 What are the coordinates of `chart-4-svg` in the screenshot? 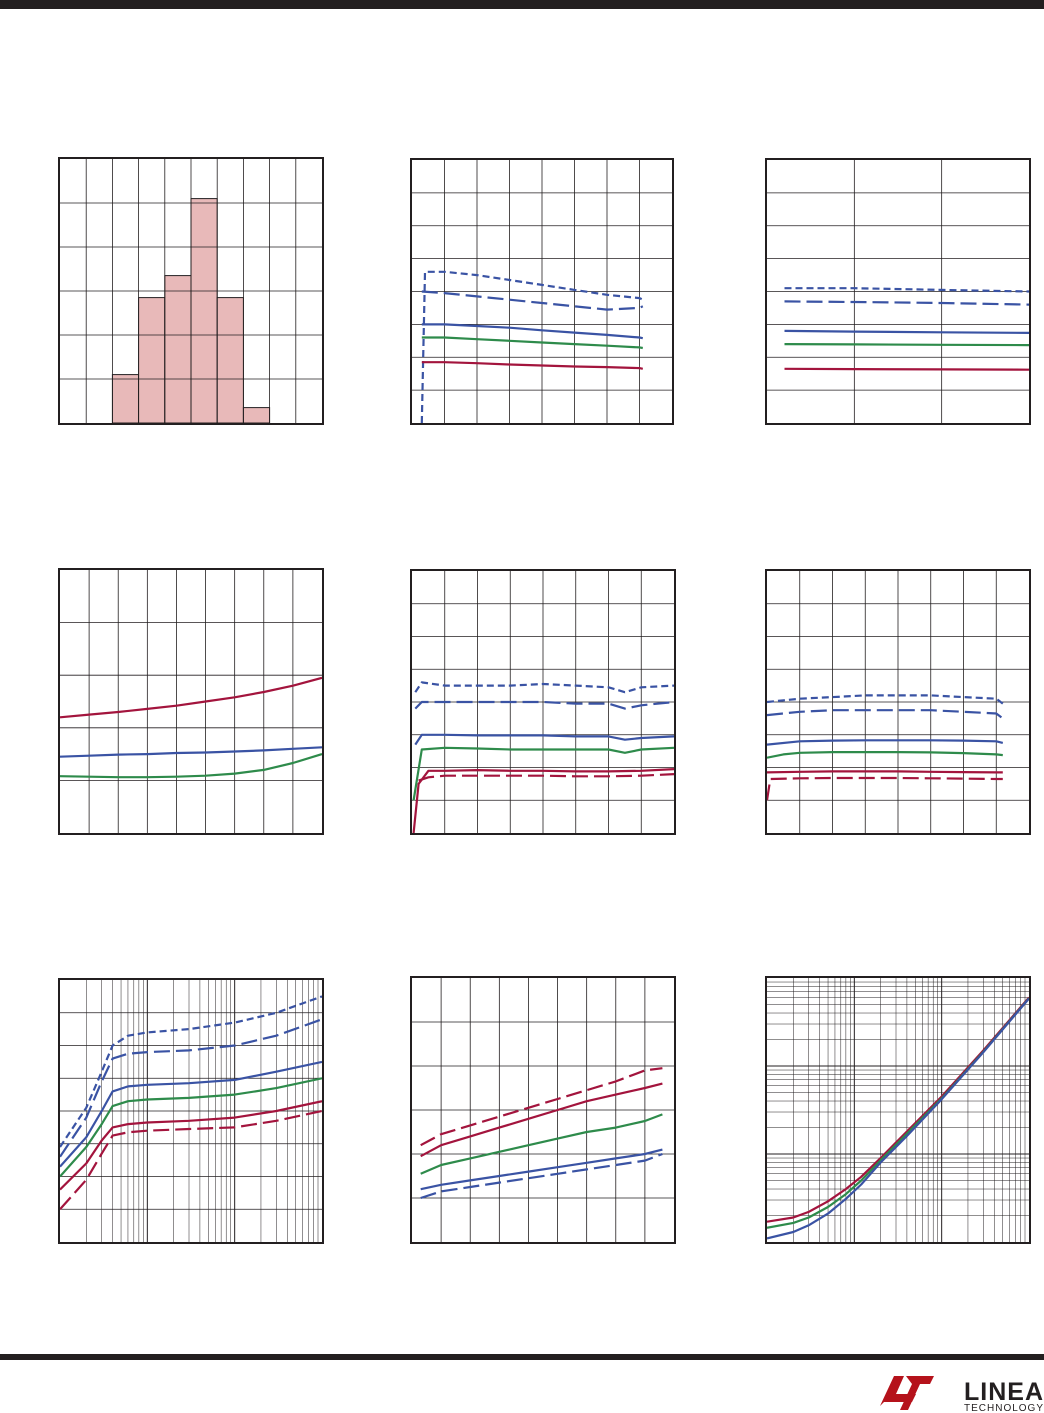 It's located at (191, 701).